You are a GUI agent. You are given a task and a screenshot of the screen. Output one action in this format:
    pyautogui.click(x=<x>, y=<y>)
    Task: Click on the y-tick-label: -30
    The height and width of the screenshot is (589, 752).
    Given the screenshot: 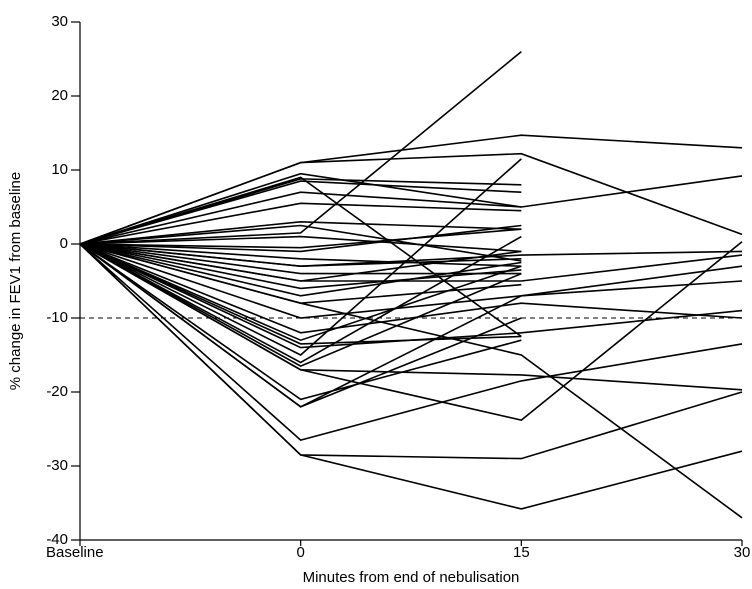 What is the action you would take?
    pyautogui.click(x=57, y=465)
    